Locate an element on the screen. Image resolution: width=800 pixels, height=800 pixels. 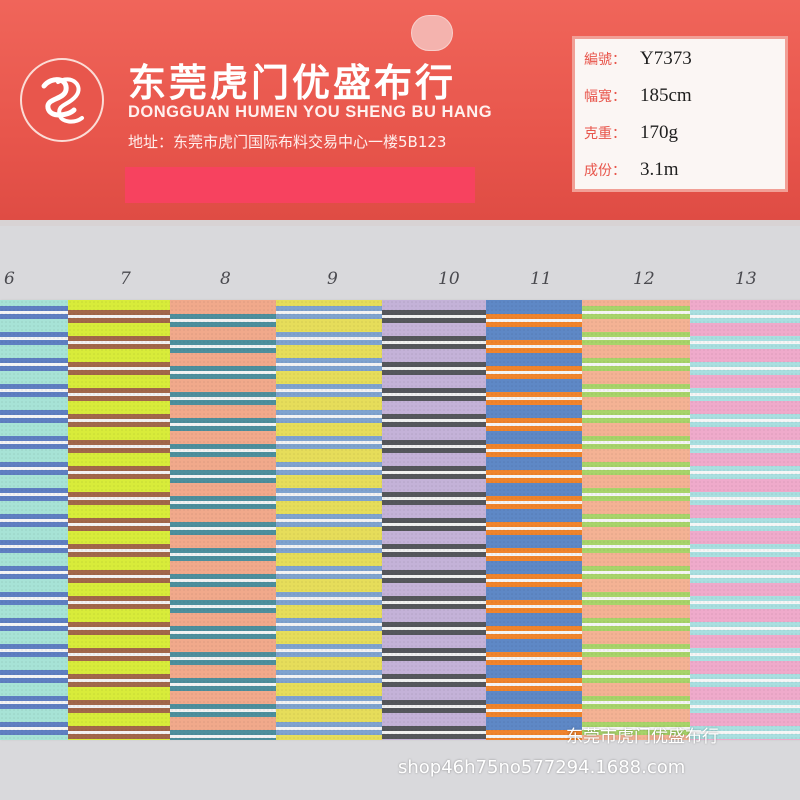
spec-row-width: 幅寬： 185cm is located at coordinates (680, 96).